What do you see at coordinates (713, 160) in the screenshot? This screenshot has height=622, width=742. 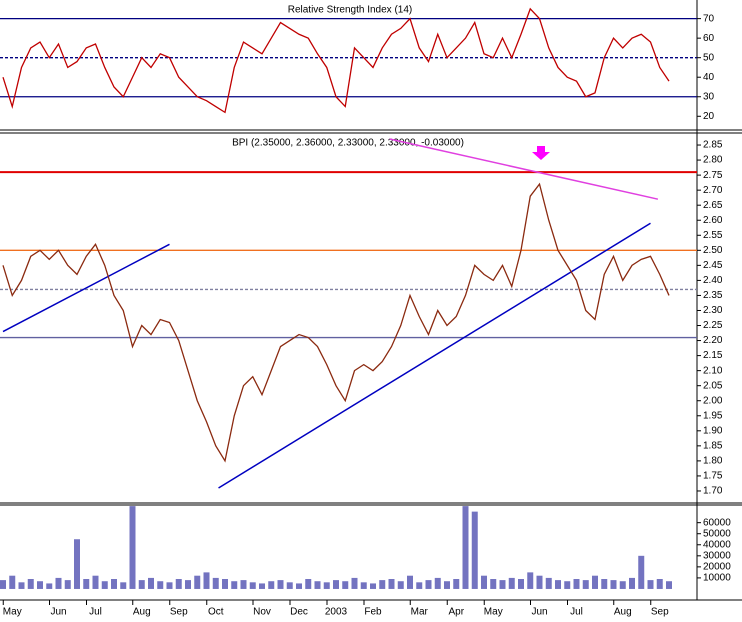 I see `y-tick-label: 2.80` at bounding box center [713, 160].